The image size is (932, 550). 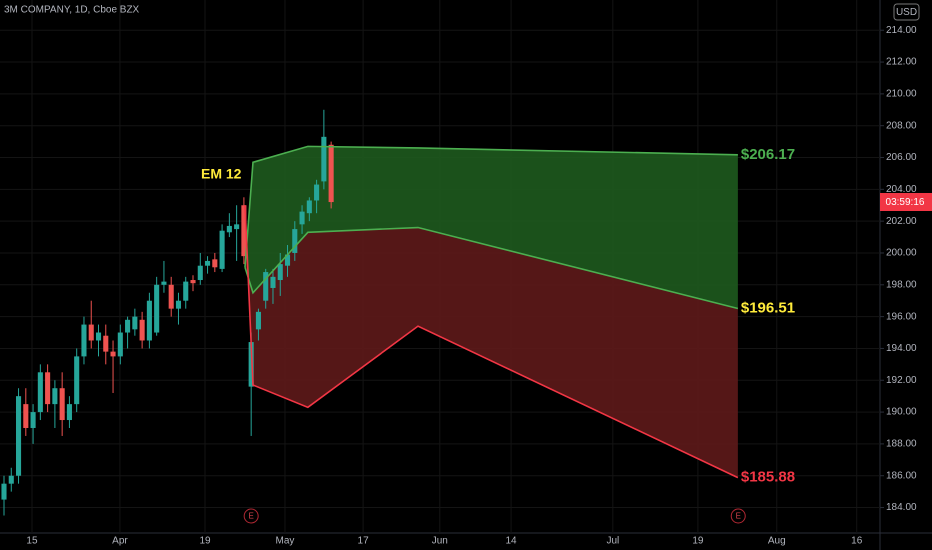 I want to click on y-tick-label: 192.00, so click(x=901, y=380).